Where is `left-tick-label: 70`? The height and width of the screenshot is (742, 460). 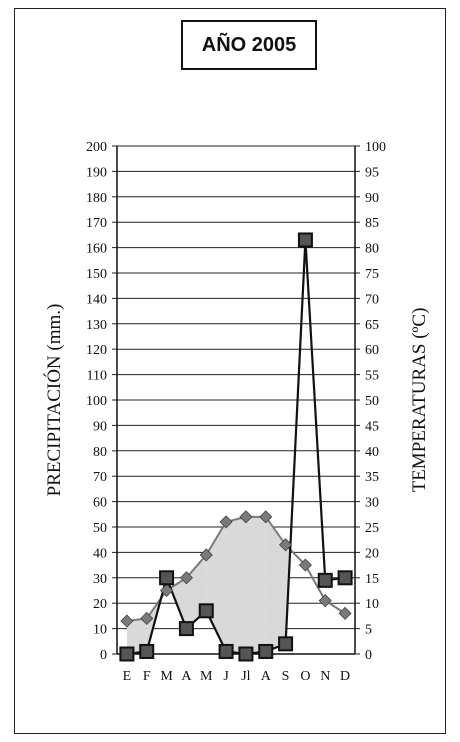
left-tick-label: 70 is located at coordinates (100, 477).